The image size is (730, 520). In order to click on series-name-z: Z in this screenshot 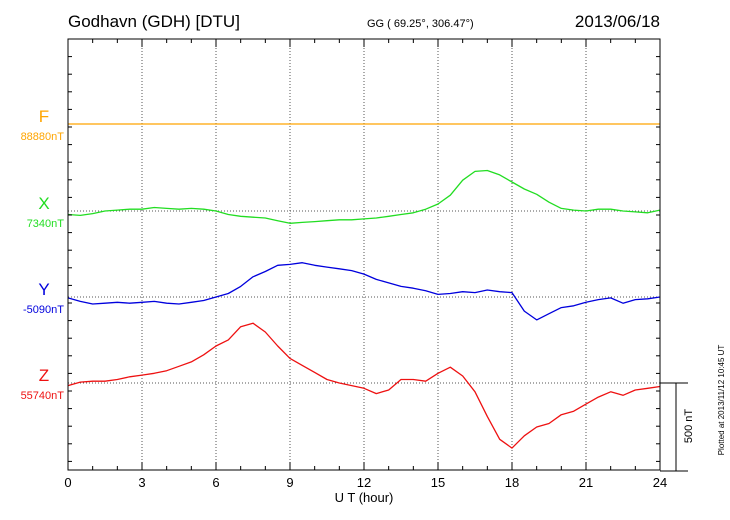, I will do `click(44, 375)`.